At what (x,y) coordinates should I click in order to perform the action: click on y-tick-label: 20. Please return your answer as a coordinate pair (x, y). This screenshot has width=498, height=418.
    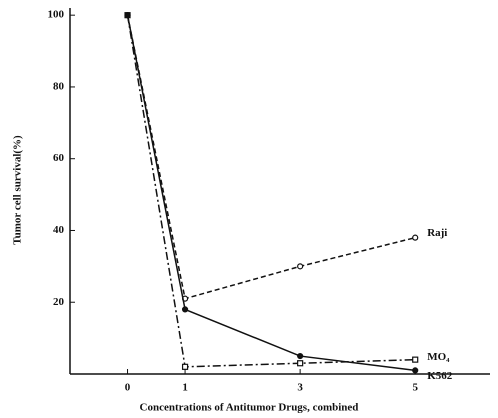
    Looking at the image, I should click on (59, 302).